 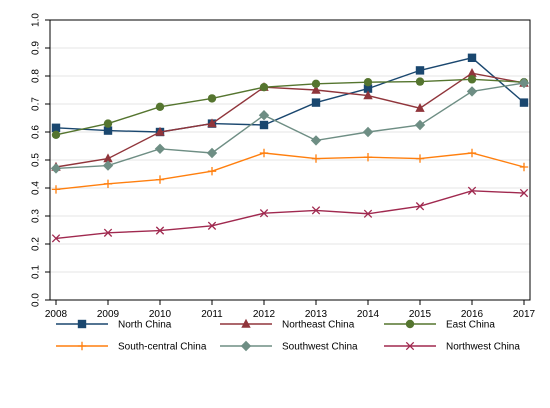 I want to click on legend-label: Northwest China, so click(x=483, y=347).